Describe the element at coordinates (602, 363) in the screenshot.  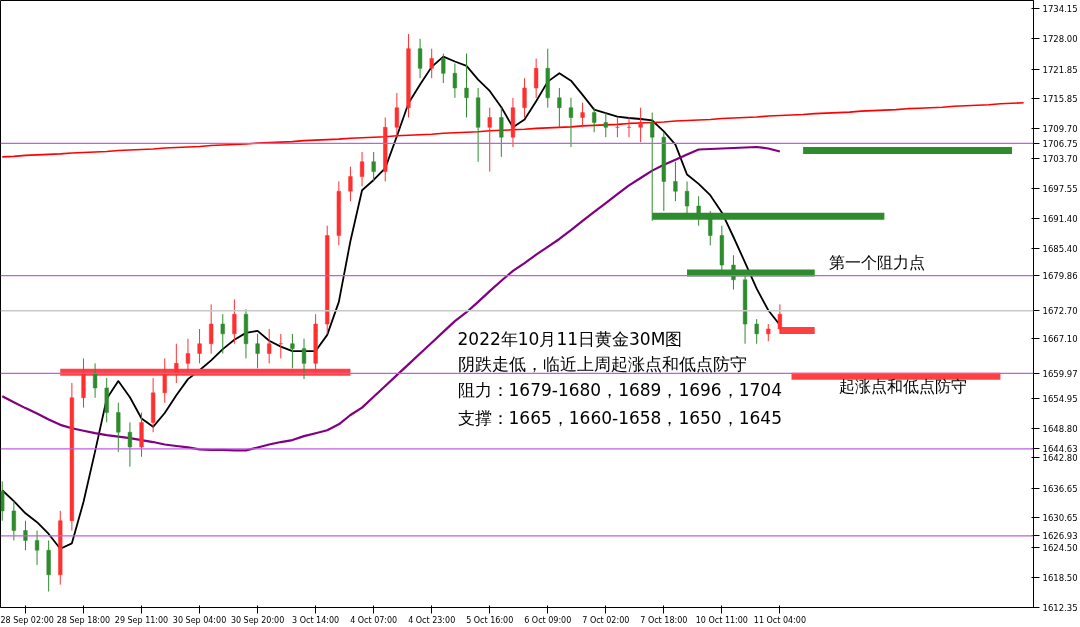
I see `annotation: 阴跌走低，临近上周起涨点和低点防守` at that location.